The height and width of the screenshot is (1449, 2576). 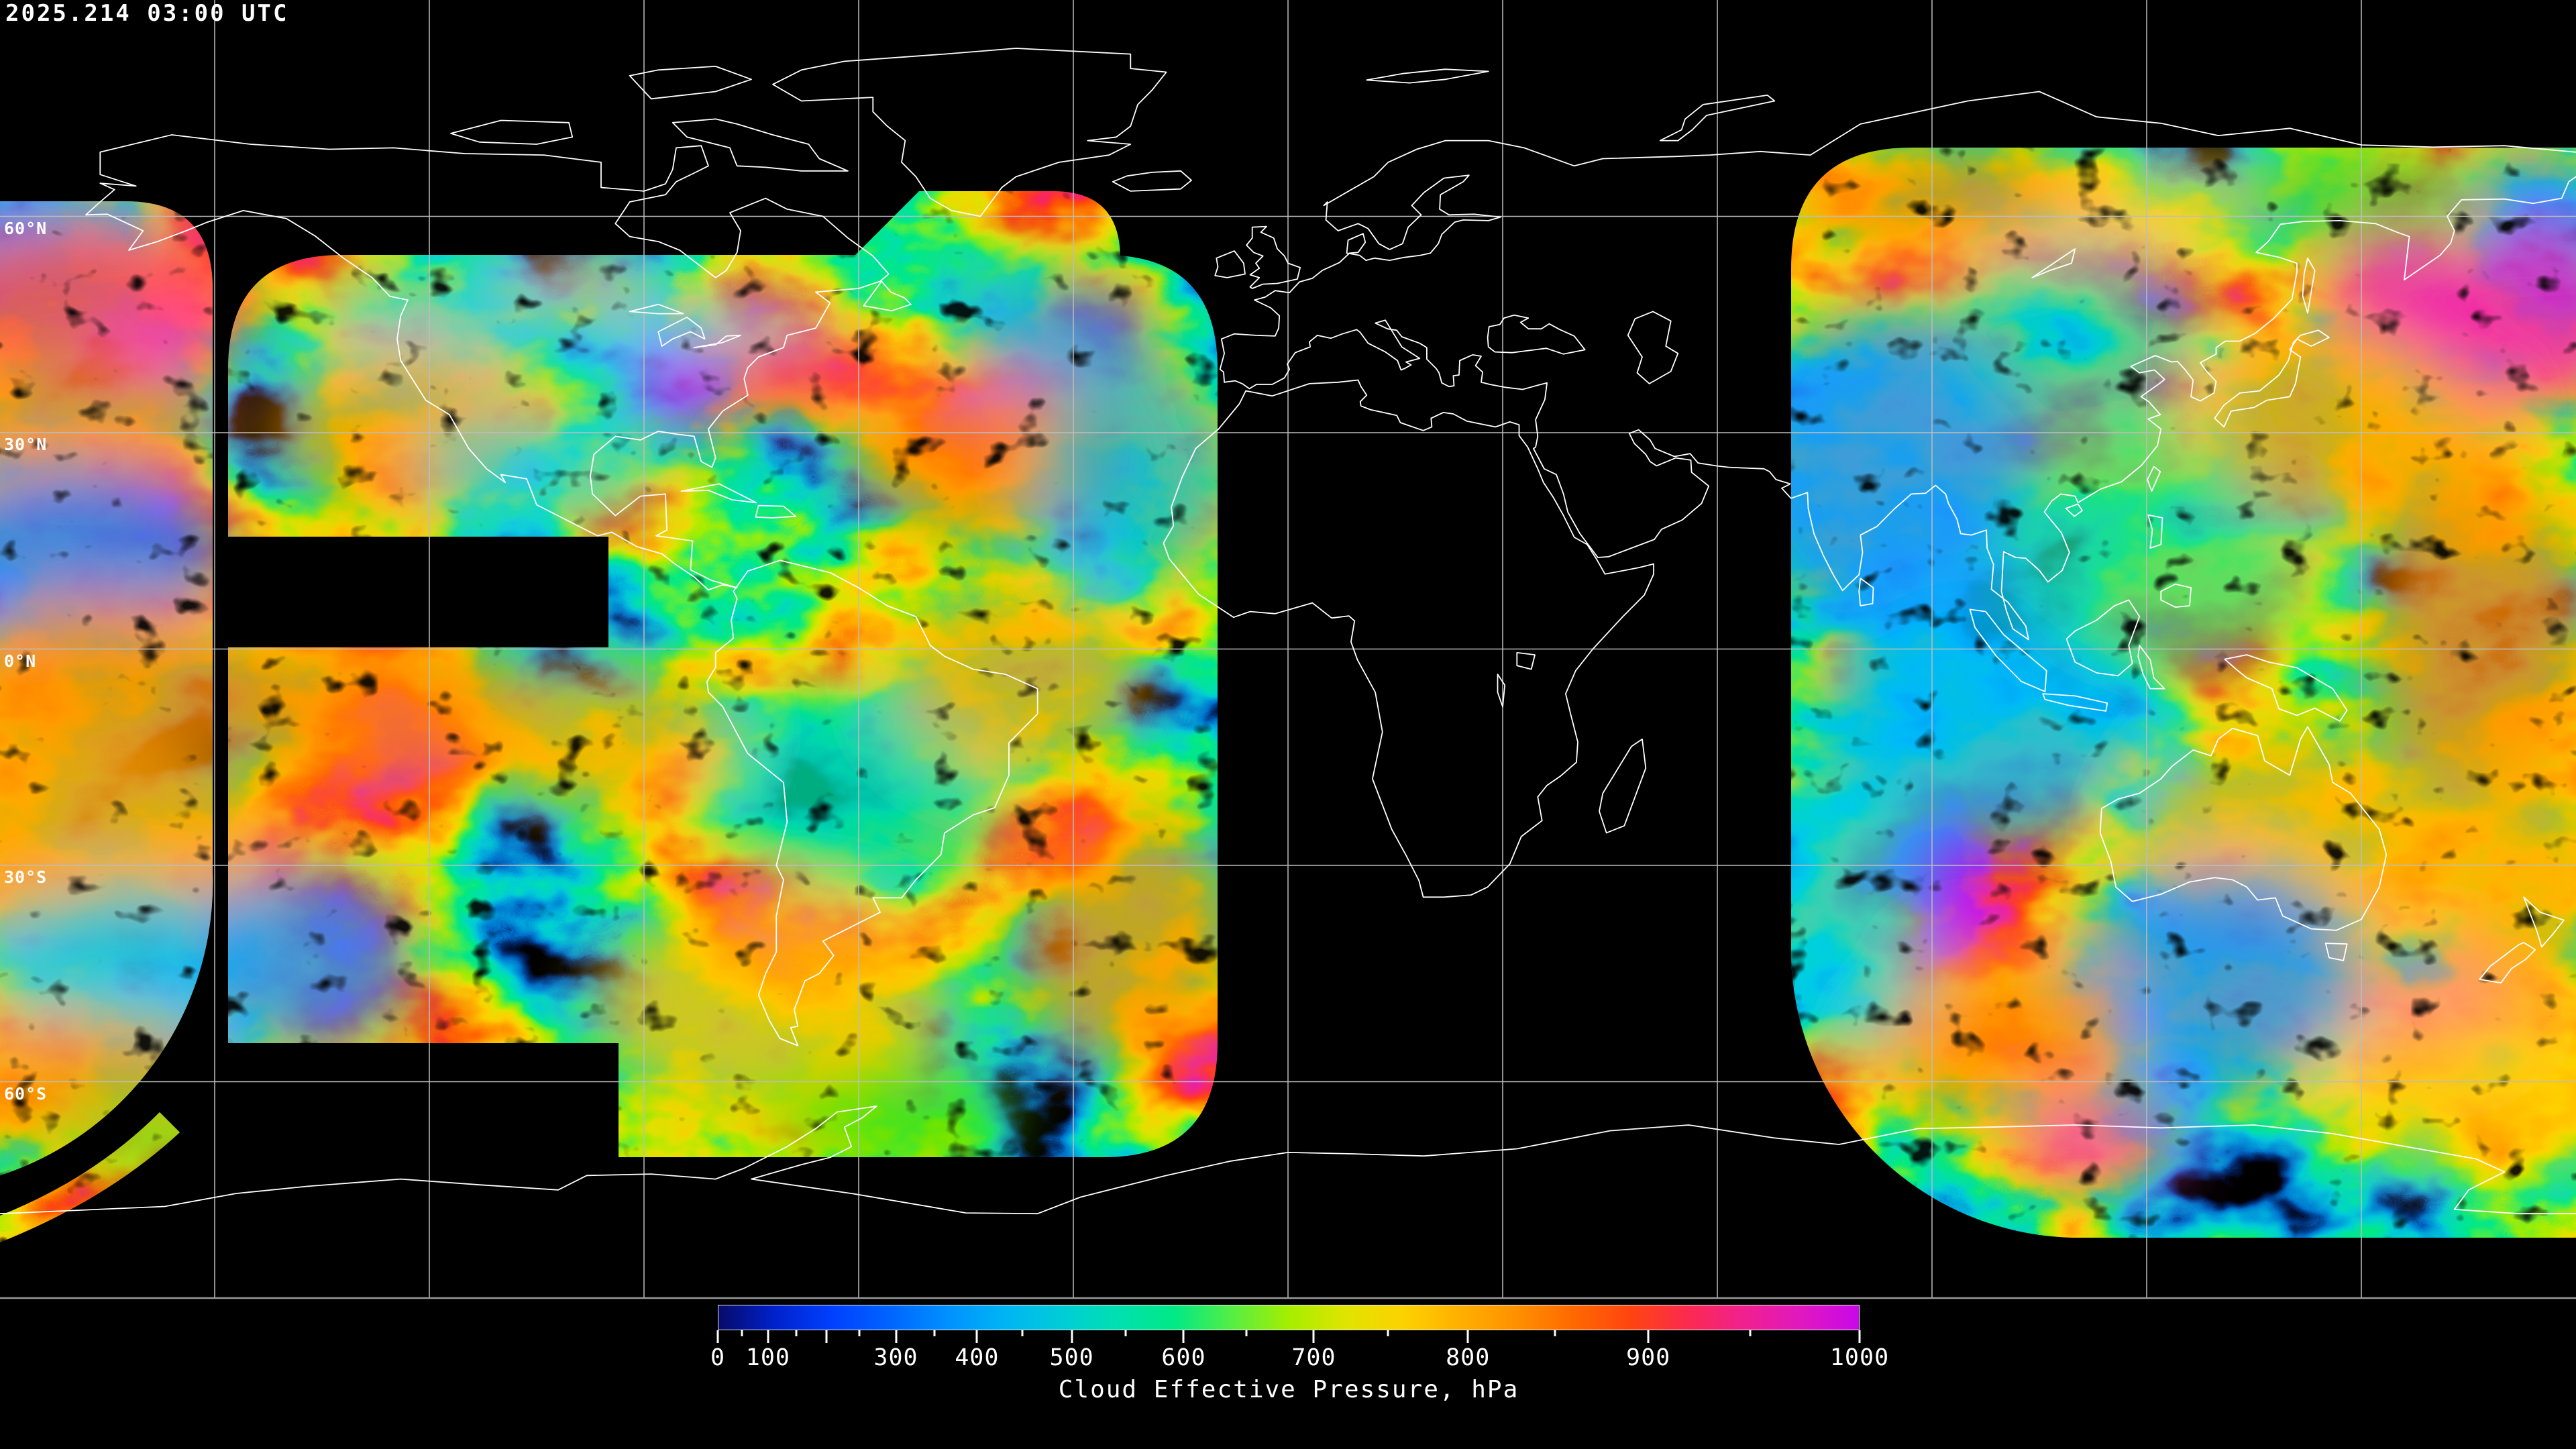 I want to click on colorbar-label: 500, so click(x=1071, y=1357).